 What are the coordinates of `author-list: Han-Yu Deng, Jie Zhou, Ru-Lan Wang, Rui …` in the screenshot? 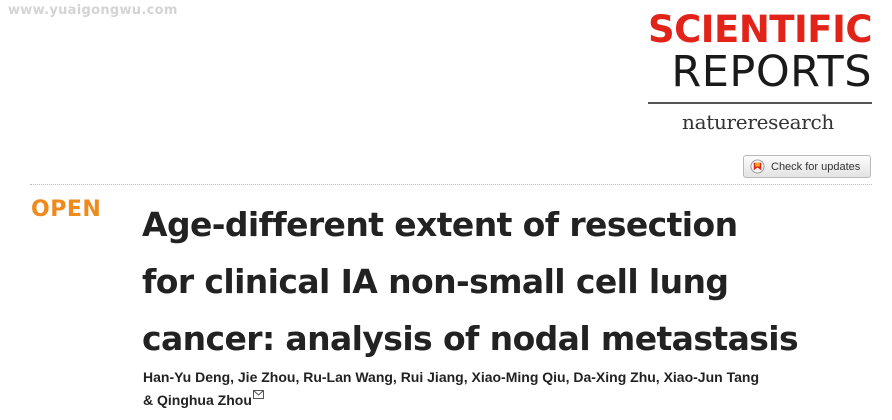 It's located at (510, 389).